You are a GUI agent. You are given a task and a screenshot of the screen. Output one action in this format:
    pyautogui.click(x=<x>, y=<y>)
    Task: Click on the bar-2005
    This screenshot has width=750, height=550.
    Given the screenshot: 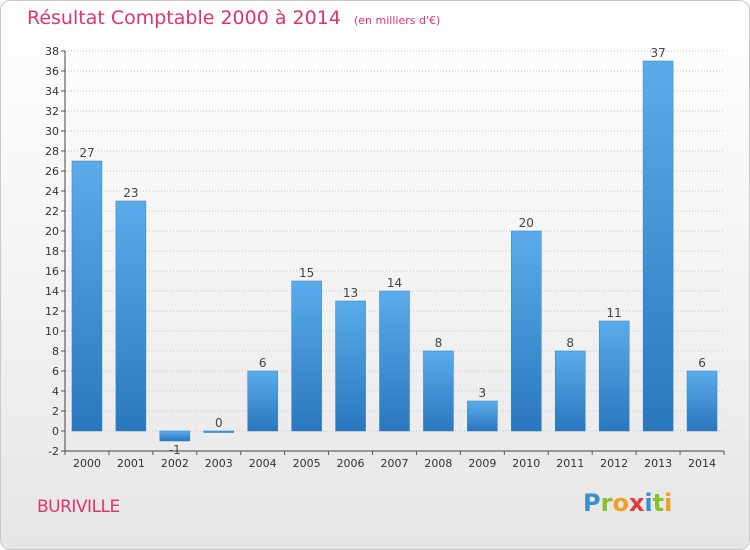 What is the action you would take?
    pyautogui.click(x=306, y=356)
    